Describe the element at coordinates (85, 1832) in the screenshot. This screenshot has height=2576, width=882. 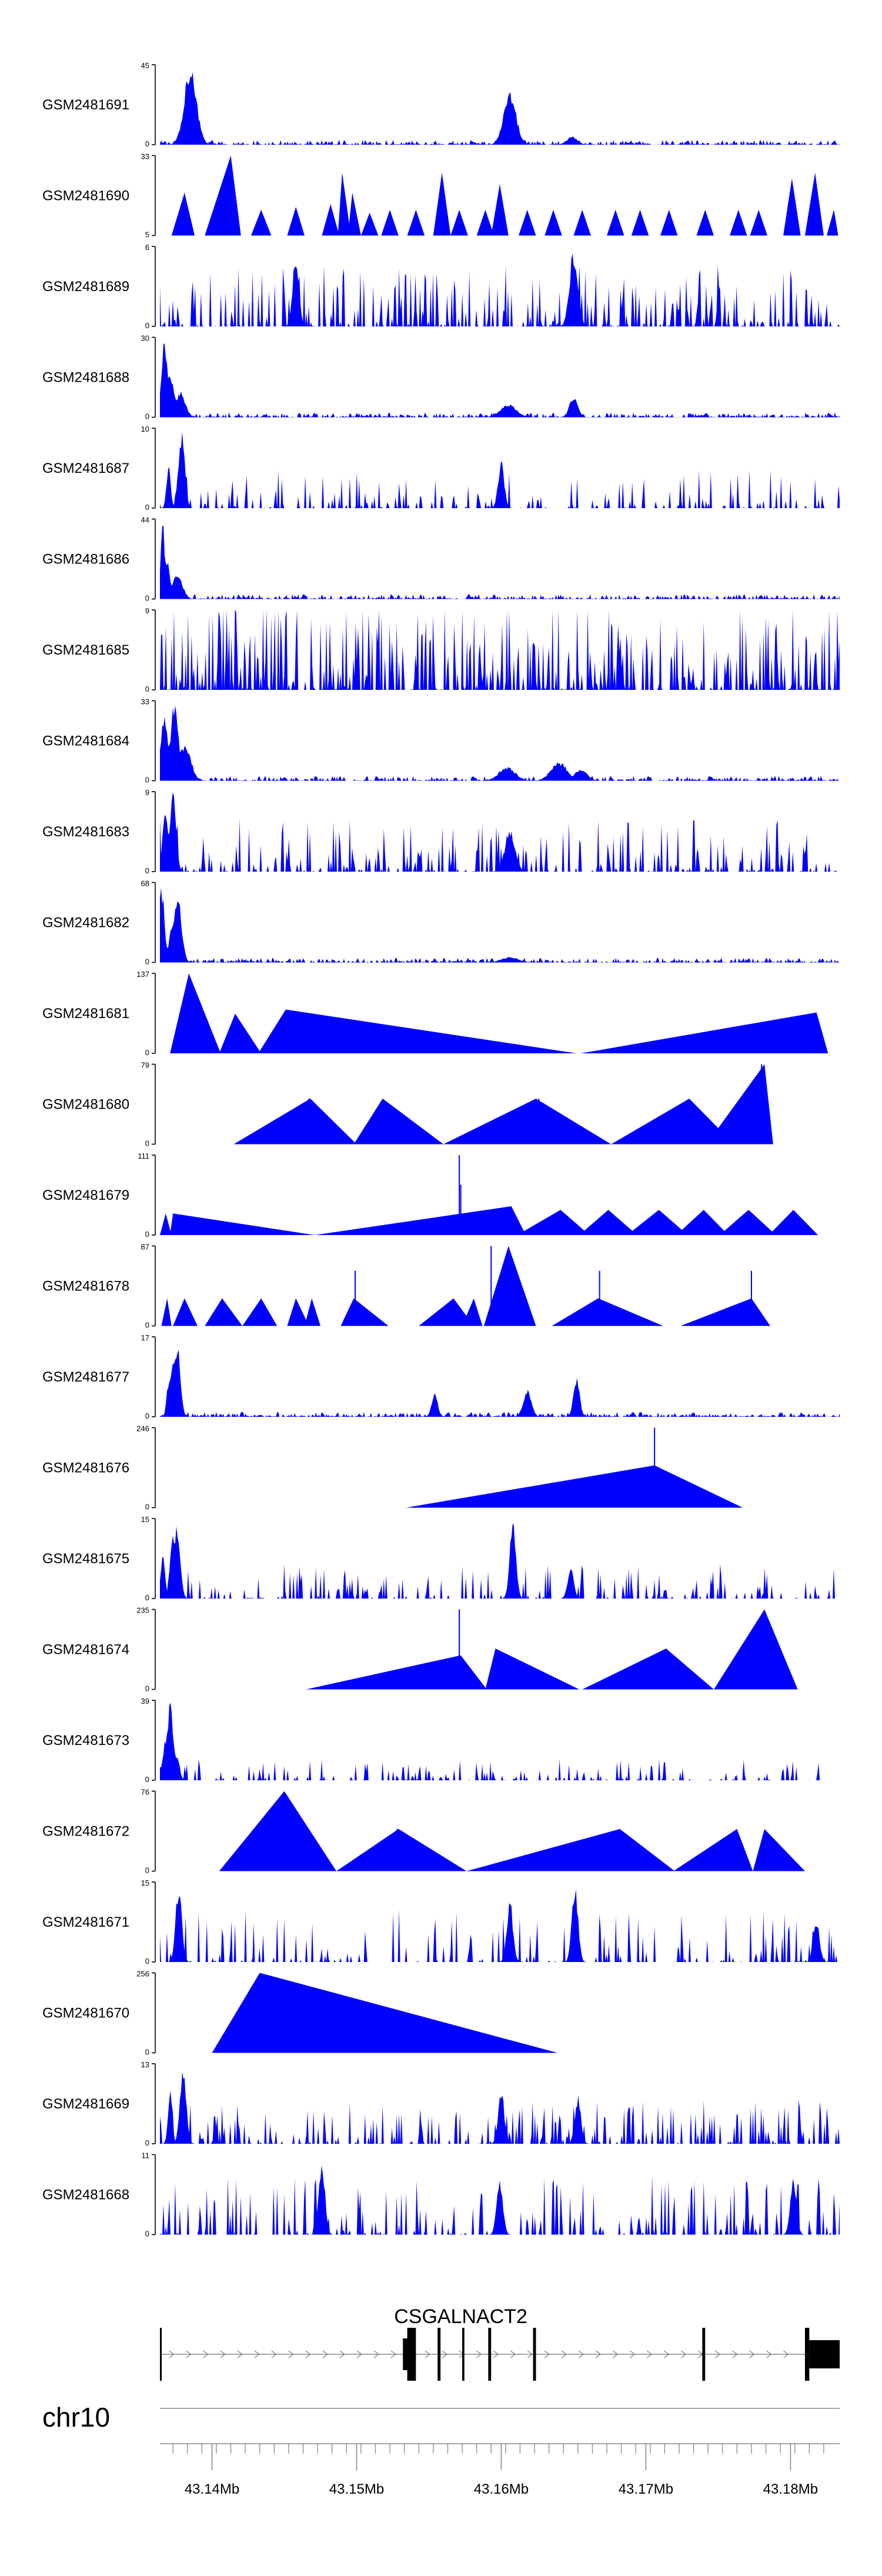
I see `track-label: GSM2481672` at that location.